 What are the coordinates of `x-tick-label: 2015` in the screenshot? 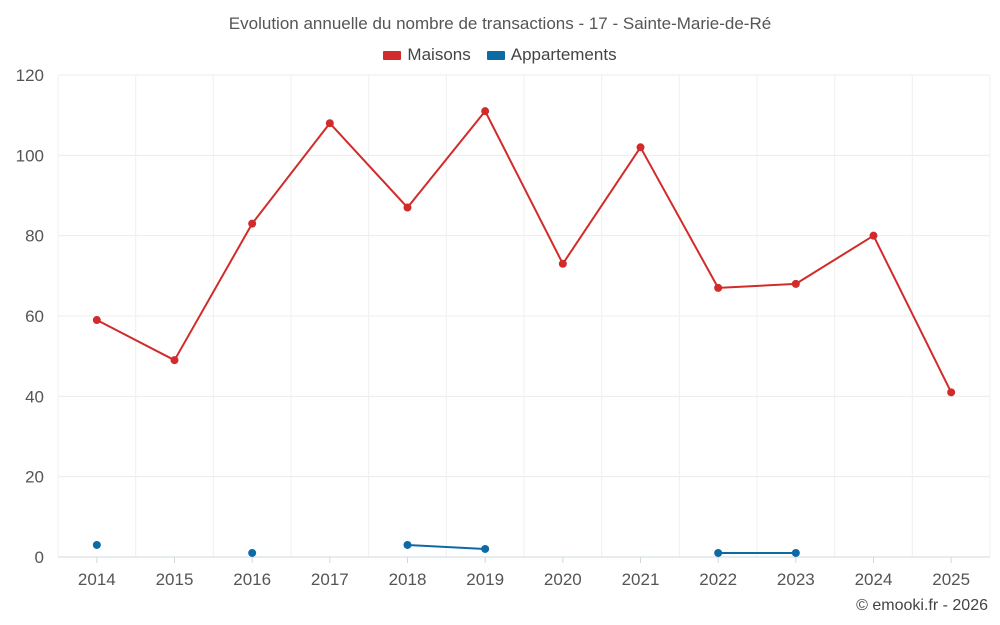 It's located at (175, 579).